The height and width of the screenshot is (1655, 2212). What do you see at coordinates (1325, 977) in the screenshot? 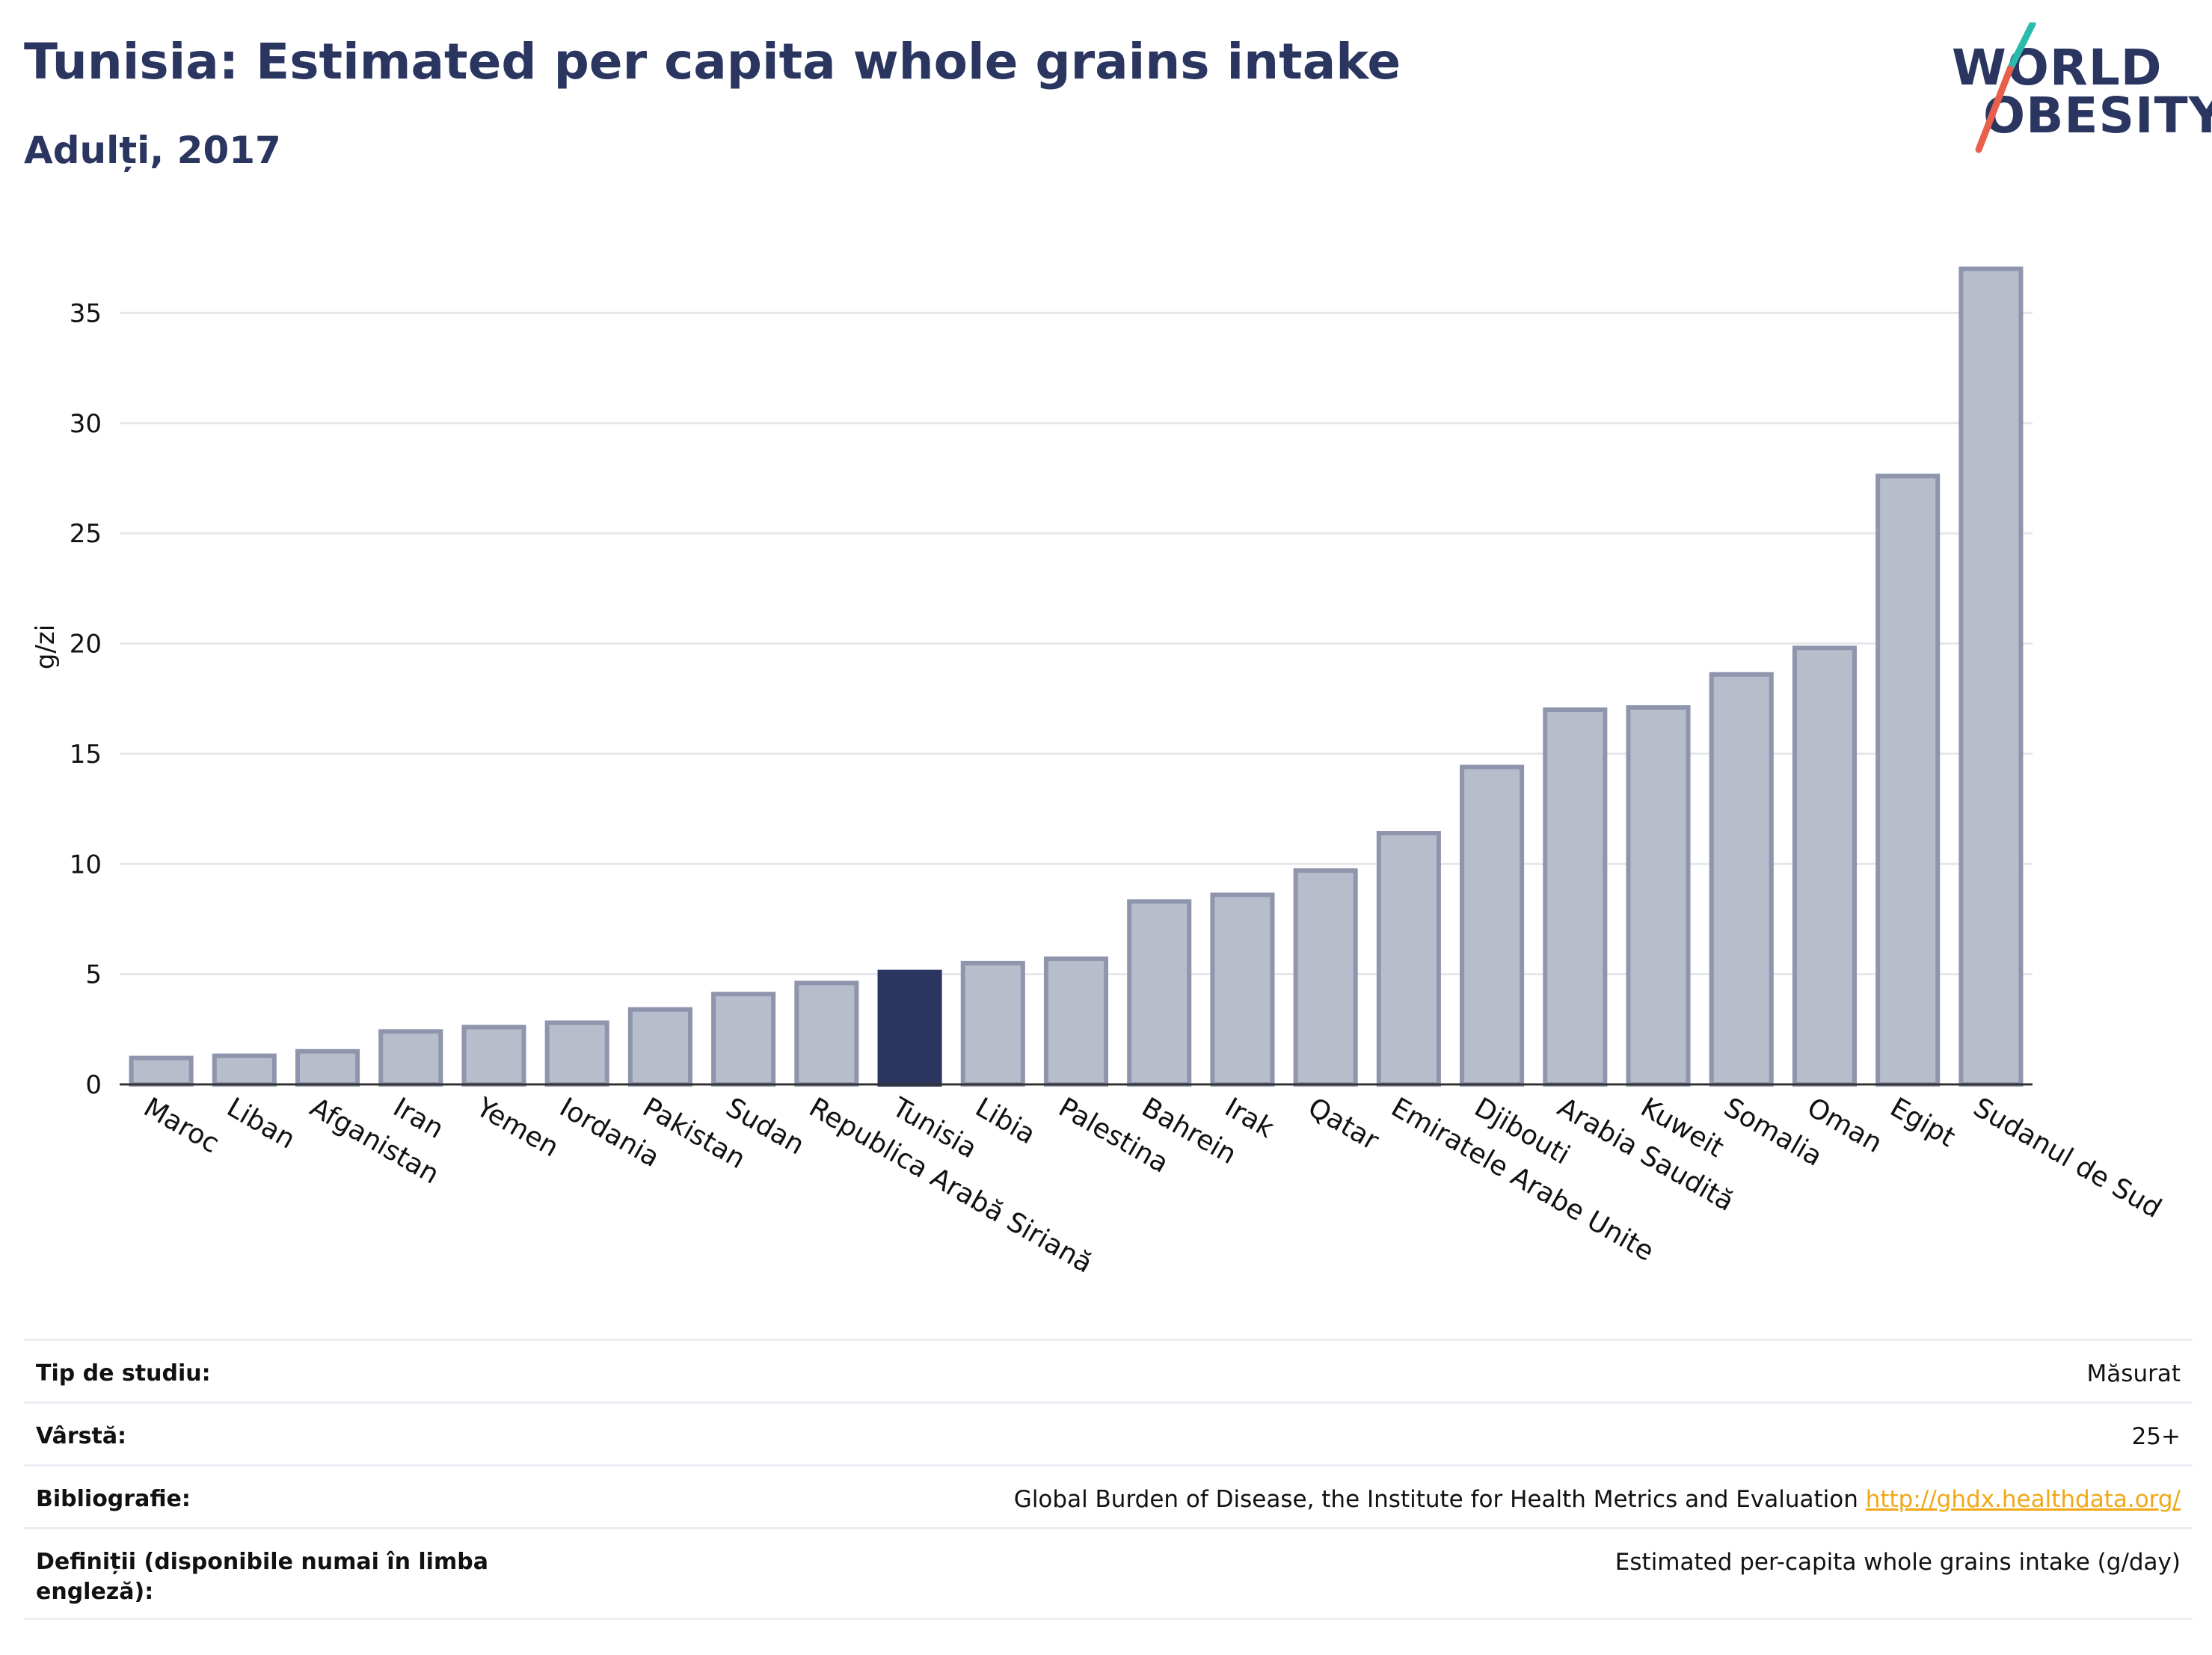
I see `bar-qatar` at bounding box center [1325, 977].